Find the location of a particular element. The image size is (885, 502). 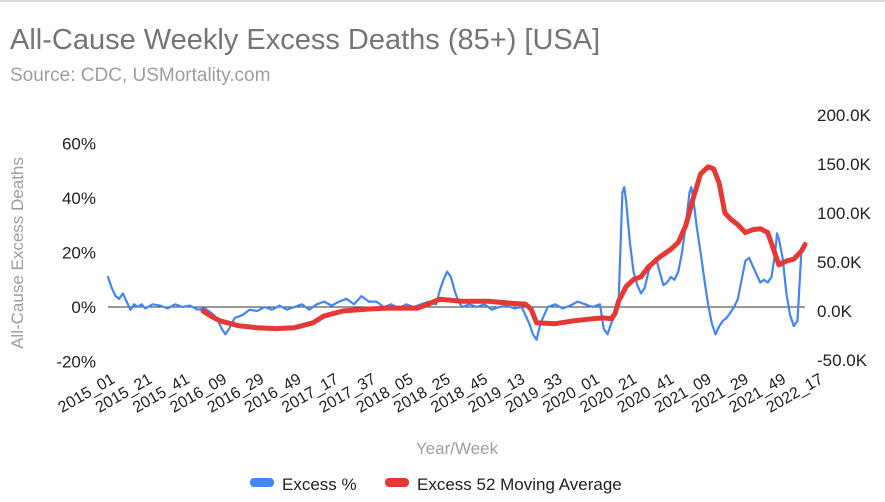

y-right-tick-label: -50.0K is located at coordinates (842, 360).